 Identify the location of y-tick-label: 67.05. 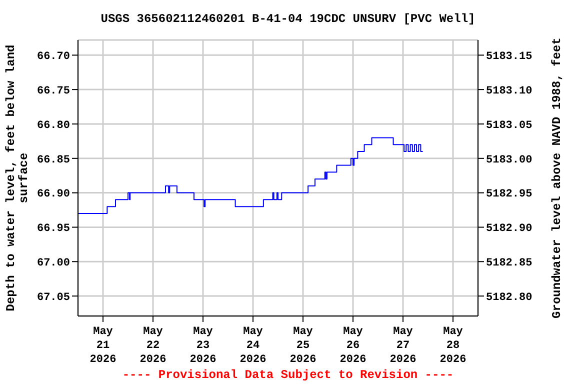
(53, 298).